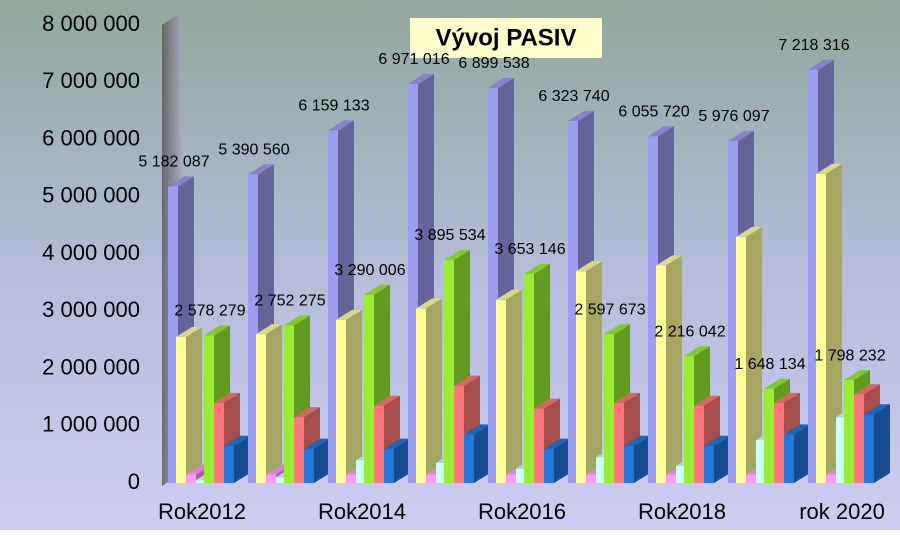 Image resolution: width=900 pixels, height=535 pixels. Describe the element at coordinates (289, 301) in the screenshot. I see `data-label: 2 752 275` at that location.